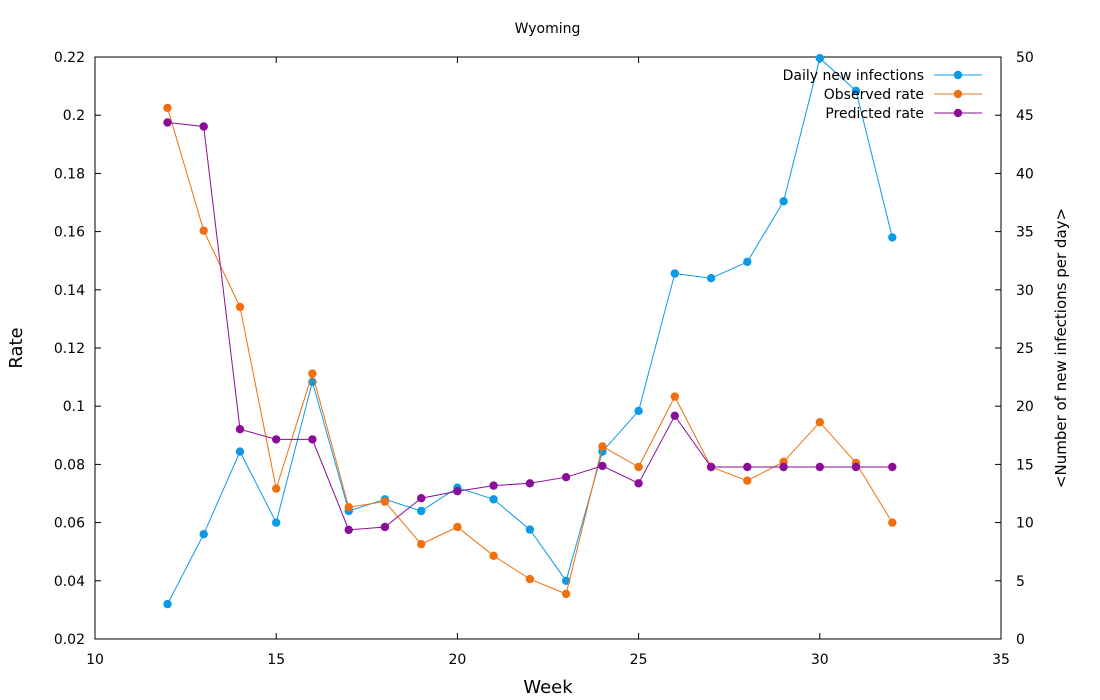 This screenshot has width=1100, height=700. Describe the element at coordinates (1025, 58) in the screenshot. I see `y2-tick-label: 50` at that location.